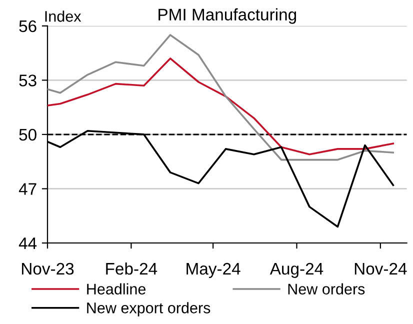 The height and width of the screenshot is (324, 413). I want to click on chart-title: PMI Manufacturing, so click(227, 16).